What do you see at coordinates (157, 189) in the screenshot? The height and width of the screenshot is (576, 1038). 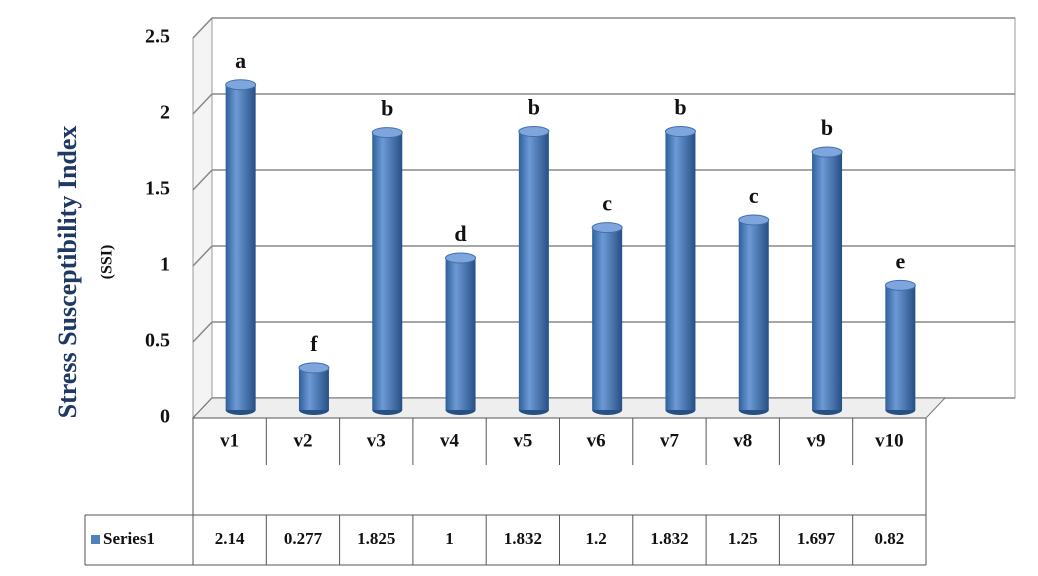 I see `y-tick-label: 1.5` at bounding box center [157, 189].